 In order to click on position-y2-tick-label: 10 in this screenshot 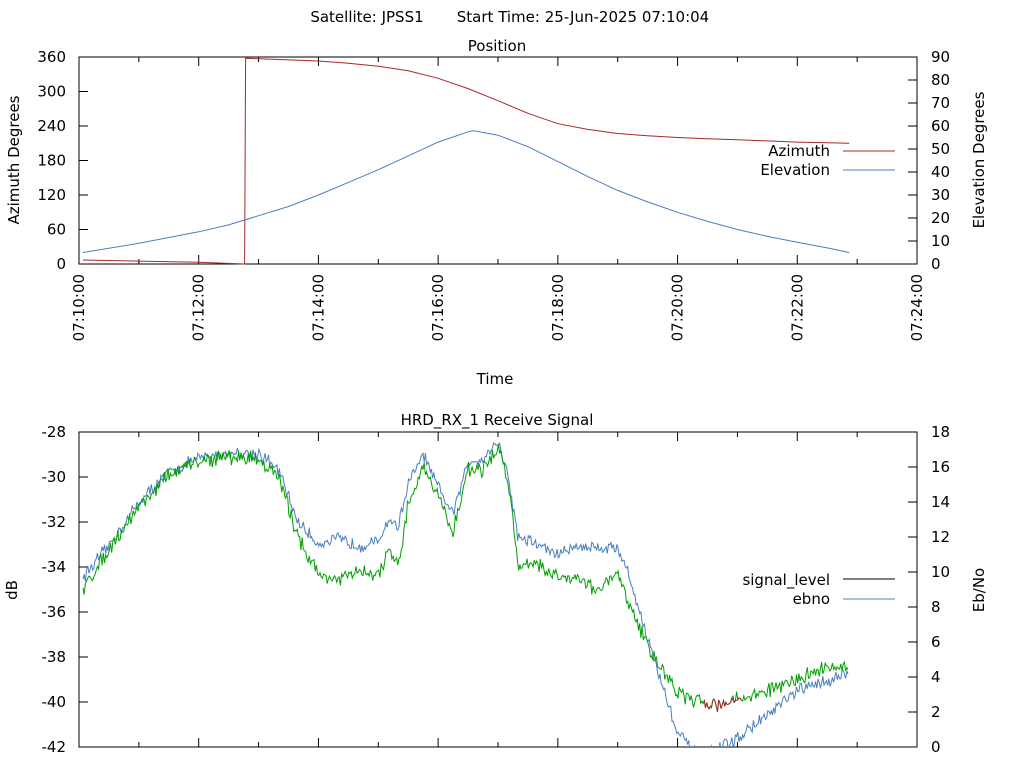, I will do `click(940, 241)`.